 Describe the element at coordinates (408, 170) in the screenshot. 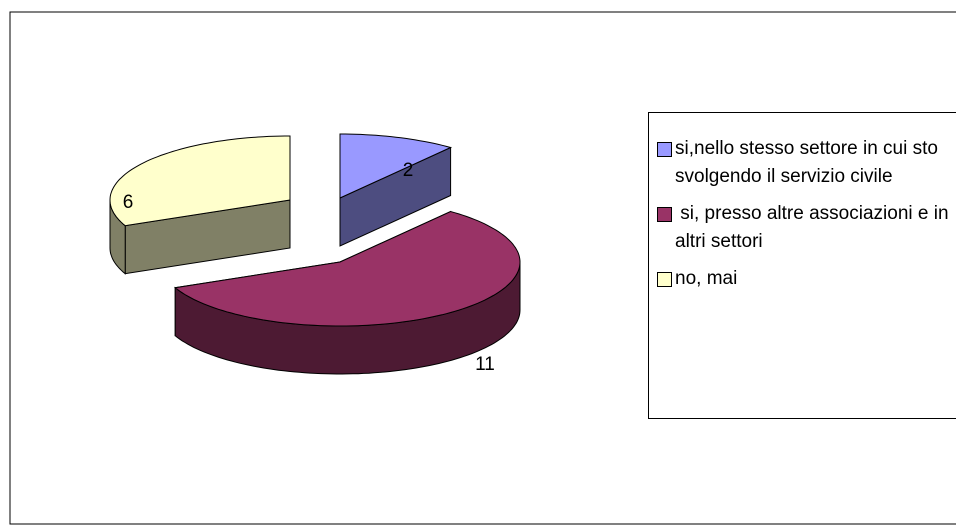

I see `data-label: 2` at that location.